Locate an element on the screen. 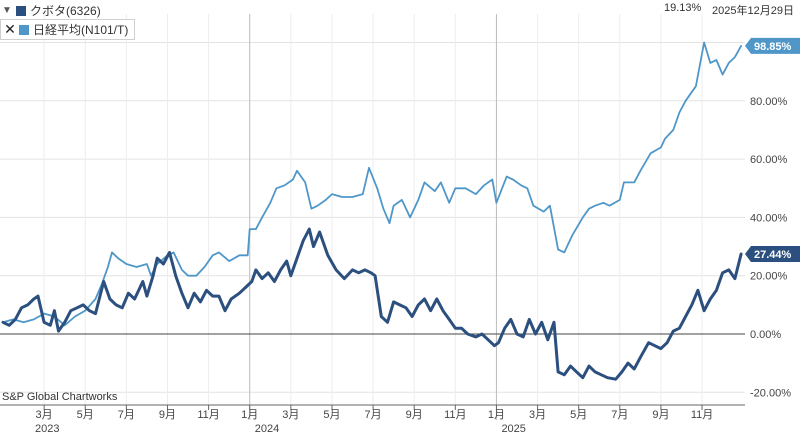  y-tick-label: 0.00% is located at coordinates (765, 335).